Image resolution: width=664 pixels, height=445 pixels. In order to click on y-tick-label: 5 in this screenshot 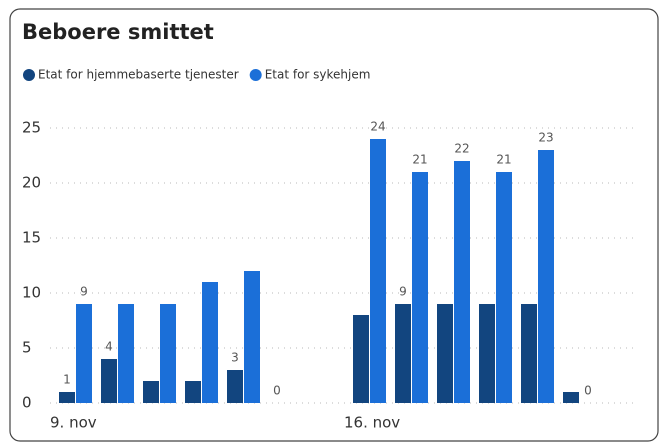, I will do `click(27, 348)`.